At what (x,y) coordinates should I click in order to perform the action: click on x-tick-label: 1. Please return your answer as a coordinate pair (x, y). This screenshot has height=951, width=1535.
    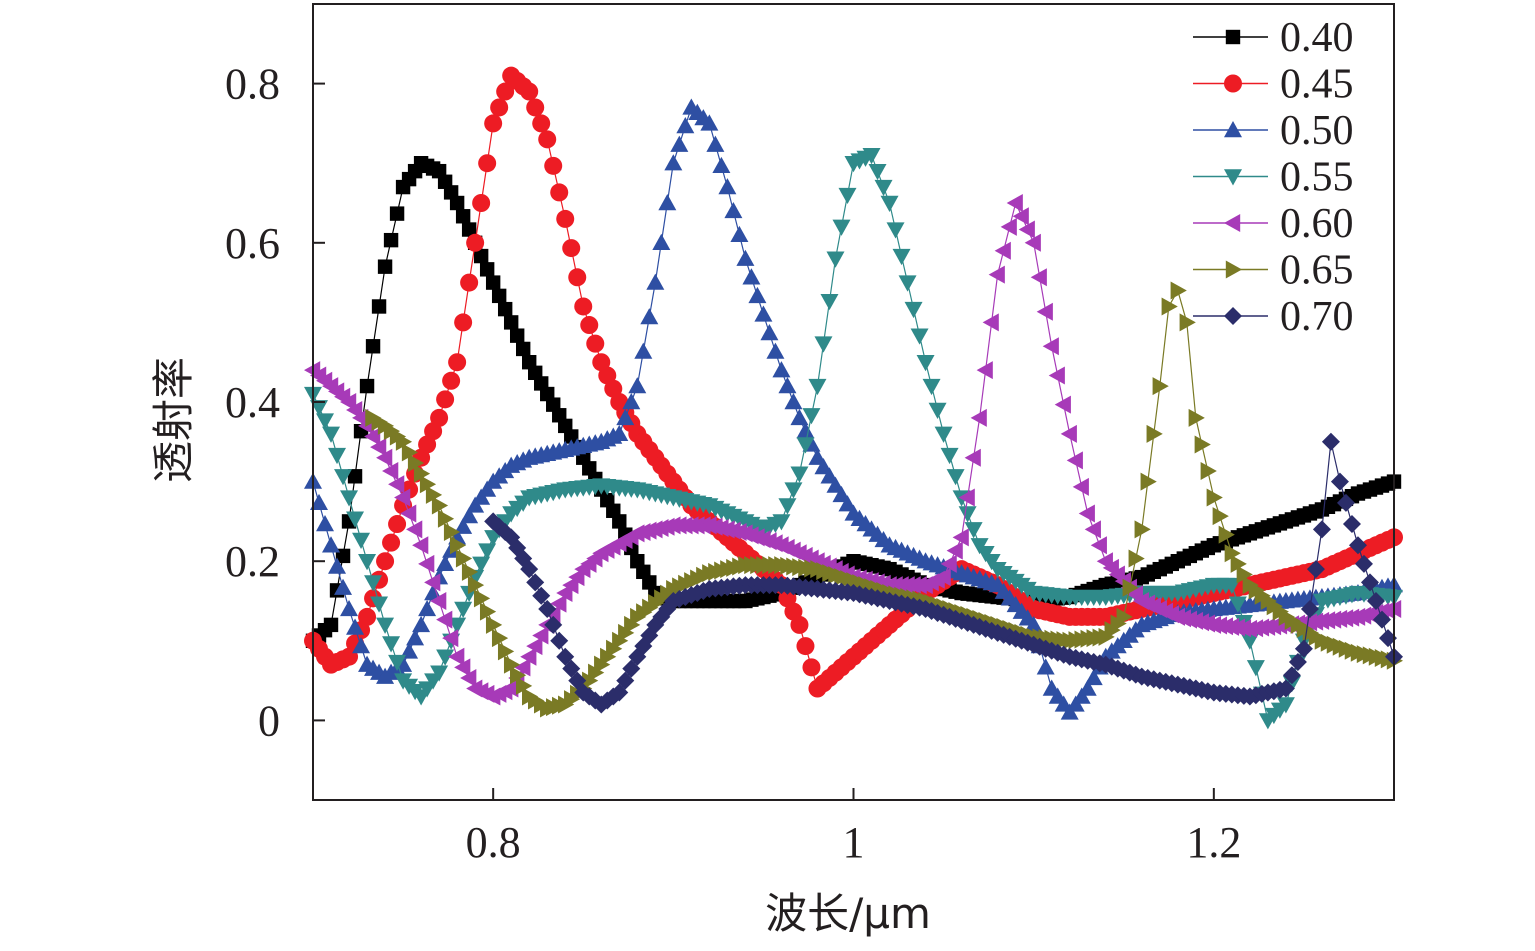
    Looking at the image, I should click on (854, 842).